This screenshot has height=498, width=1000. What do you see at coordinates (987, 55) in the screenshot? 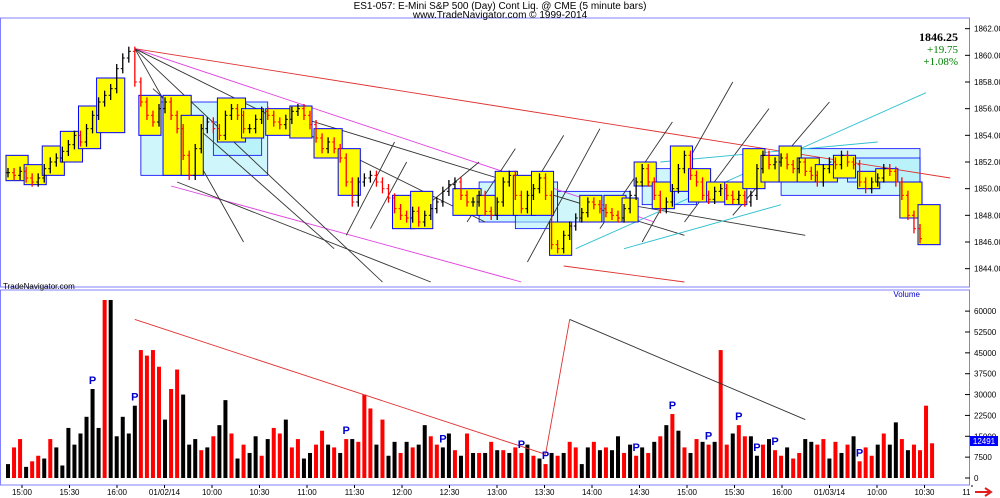
I see `price-tick-label: 1860.00` at bounding box center [987, 55].